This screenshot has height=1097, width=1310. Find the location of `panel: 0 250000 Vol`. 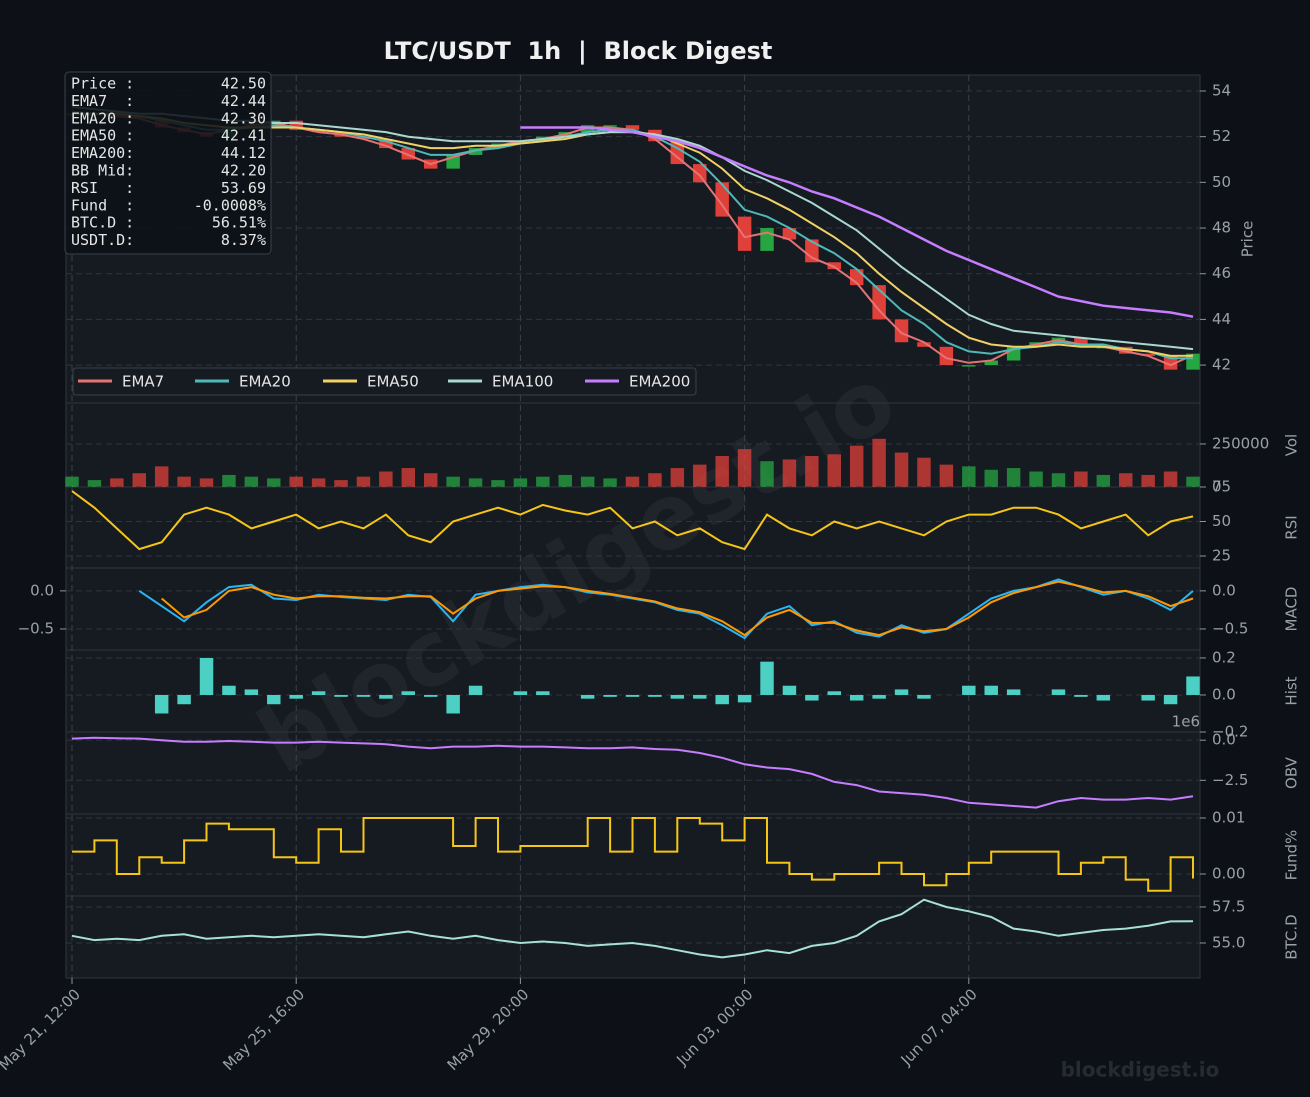

panel: 0 250000 Vol is located at coordinates (683, 465).